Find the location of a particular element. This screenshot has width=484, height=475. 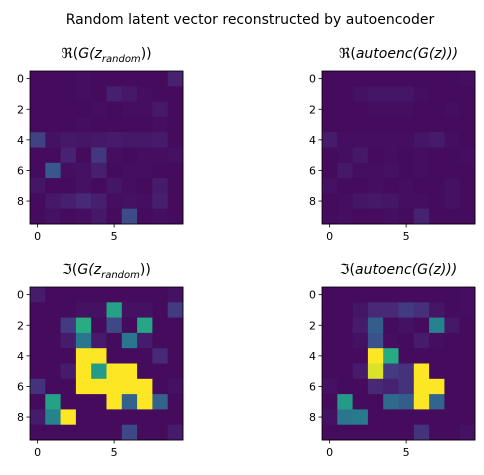

heatmap-panel-2: ℜ(autoenc(G(z))) 0 5 0 2 4 6 8 is located at coordinates (392, 144).